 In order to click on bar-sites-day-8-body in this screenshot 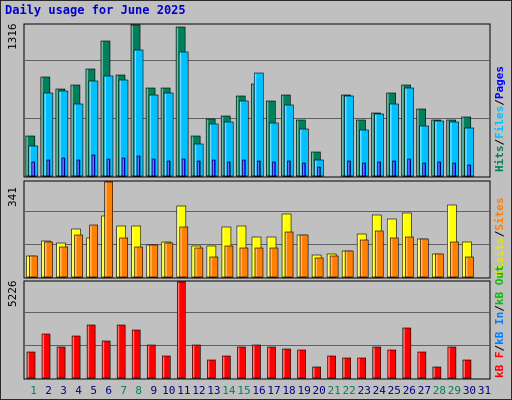, I will do `click(139, 262)`.